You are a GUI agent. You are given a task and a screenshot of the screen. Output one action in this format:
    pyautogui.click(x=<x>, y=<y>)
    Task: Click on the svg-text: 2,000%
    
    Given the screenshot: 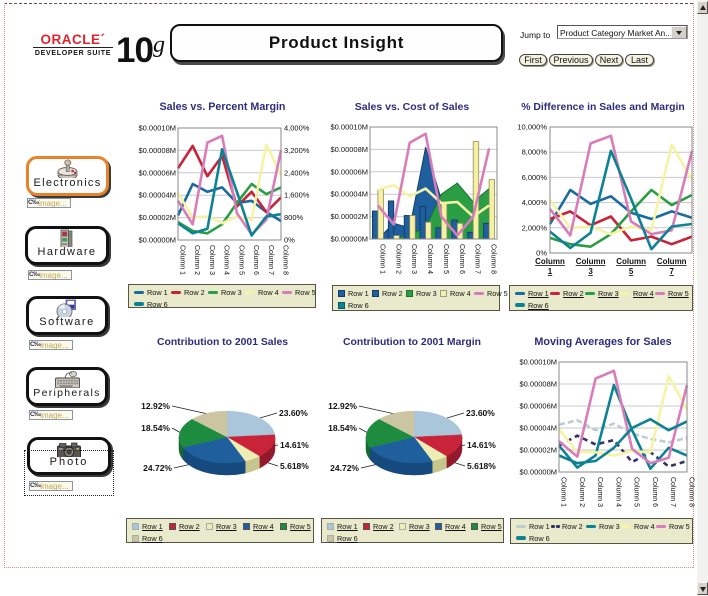 What is the action you would take?
    pyautogui.click(x=535, y=227)
    